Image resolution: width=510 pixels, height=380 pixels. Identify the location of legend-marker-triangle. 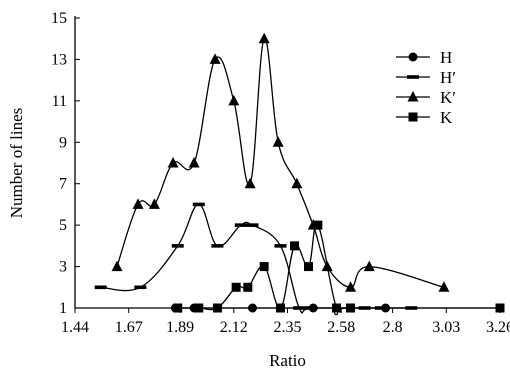
(413, 96).